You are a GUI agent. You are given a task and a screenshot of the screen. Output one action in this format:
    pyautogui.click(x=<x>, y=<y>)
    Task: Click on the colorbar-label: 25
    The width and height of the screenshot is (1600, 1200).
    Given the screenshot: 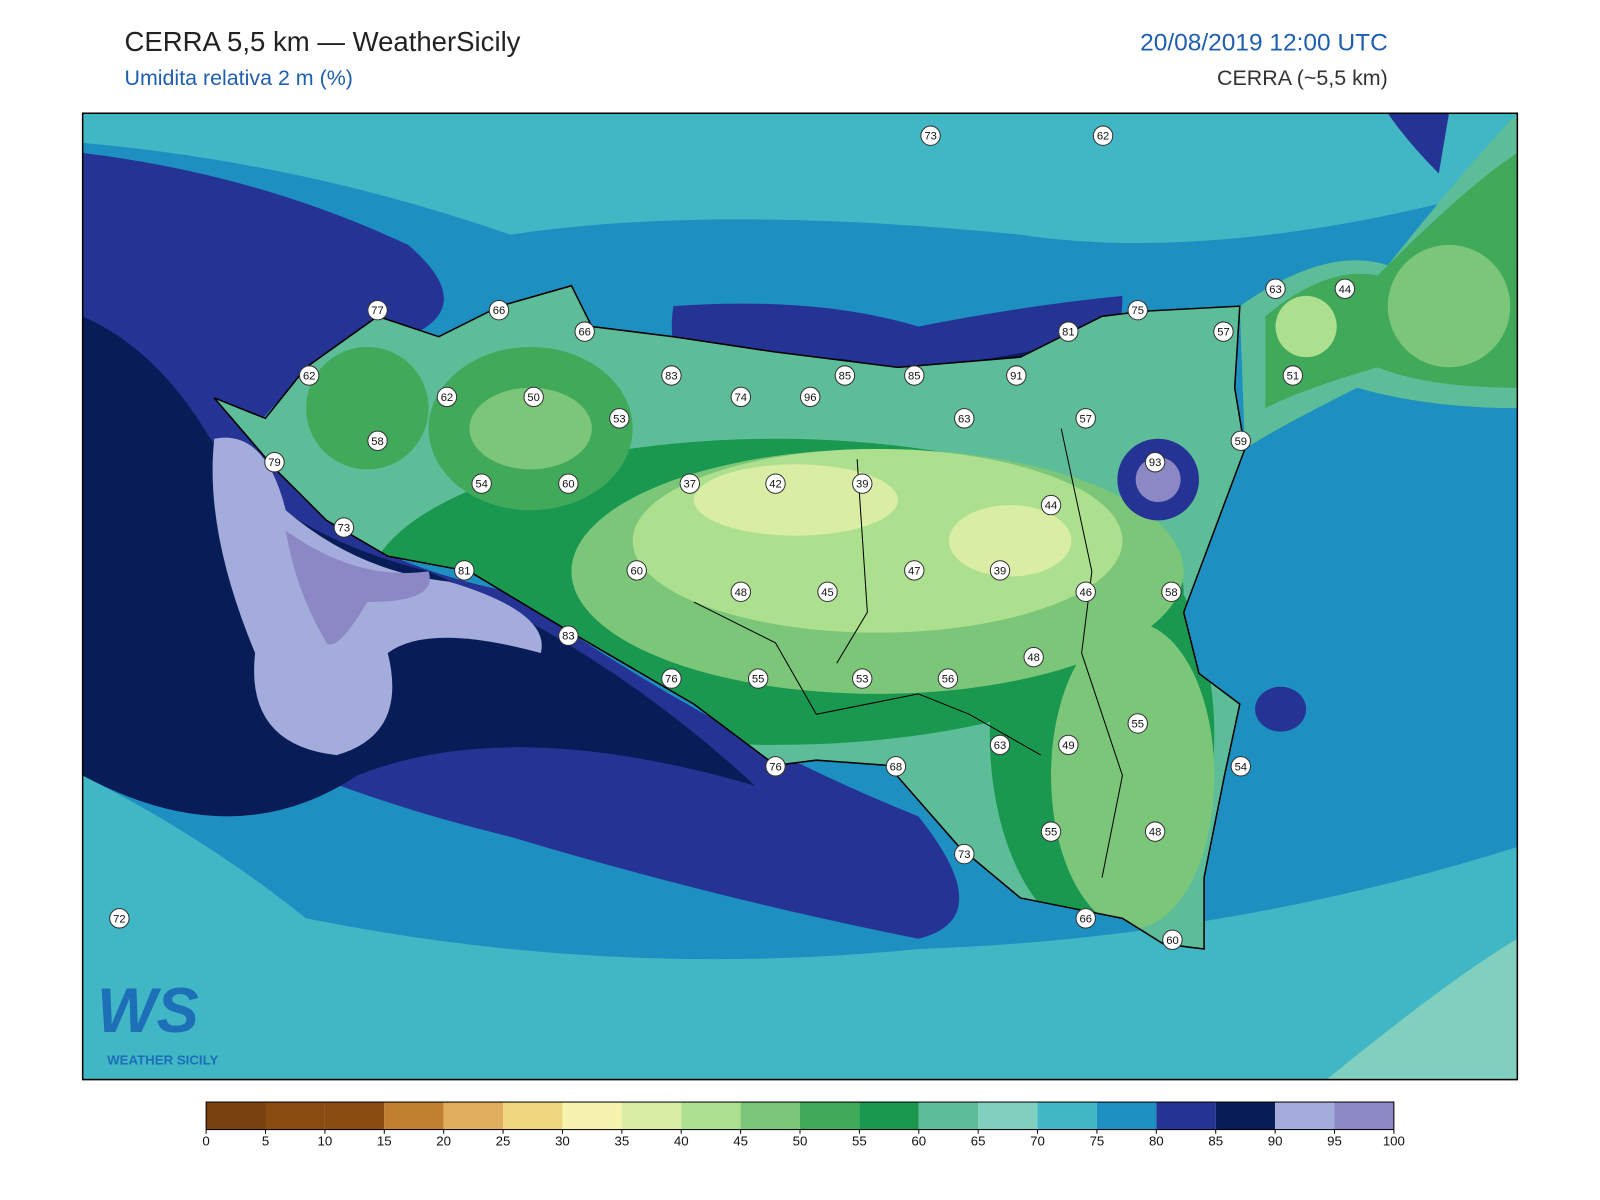 What is the action you would take?
    pyautogui.click(x=503, y=1140)
    